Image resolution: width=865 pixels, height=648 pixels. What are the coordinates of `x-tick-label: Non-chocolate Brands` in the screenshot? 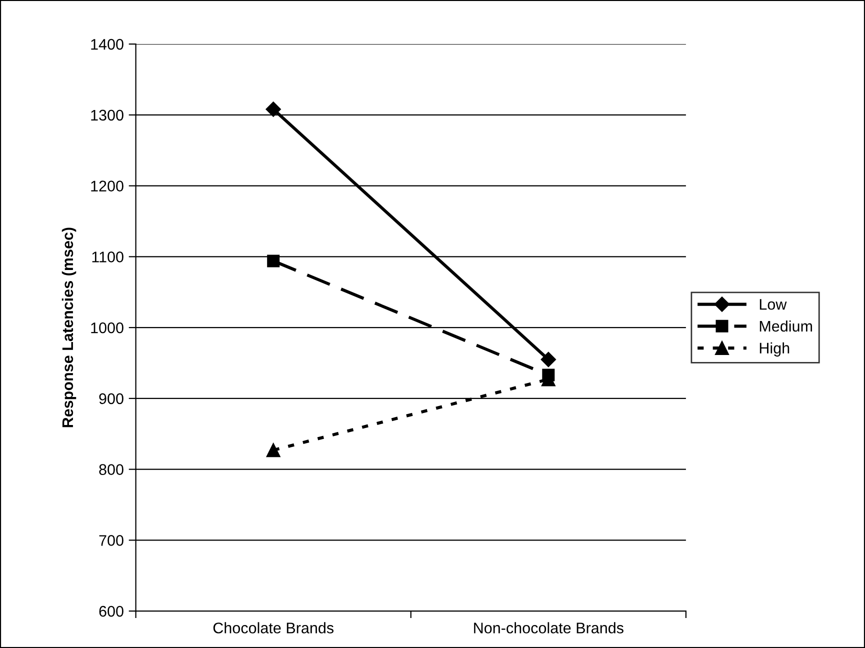 It's located at (549, 628).